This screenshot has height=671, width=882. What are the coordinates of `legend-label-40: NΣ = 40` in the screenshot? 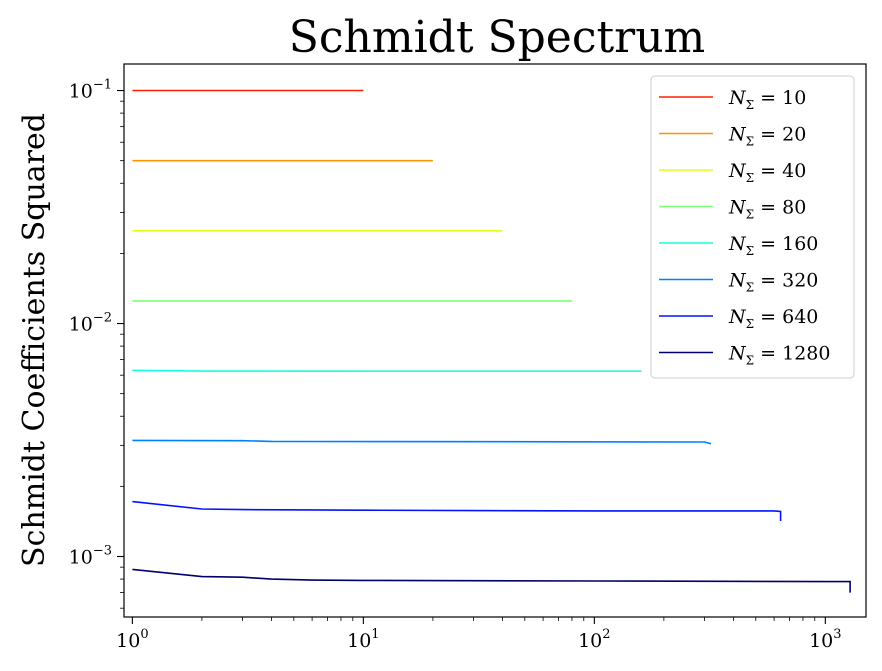 It's located at (767, 172).